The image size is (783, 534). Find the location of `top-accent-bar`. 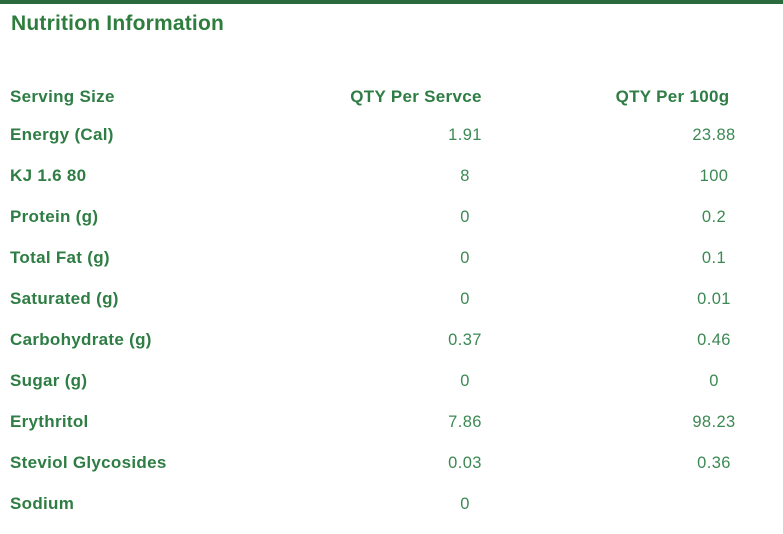

top-accent-bar is located at coordinates (391, 2).